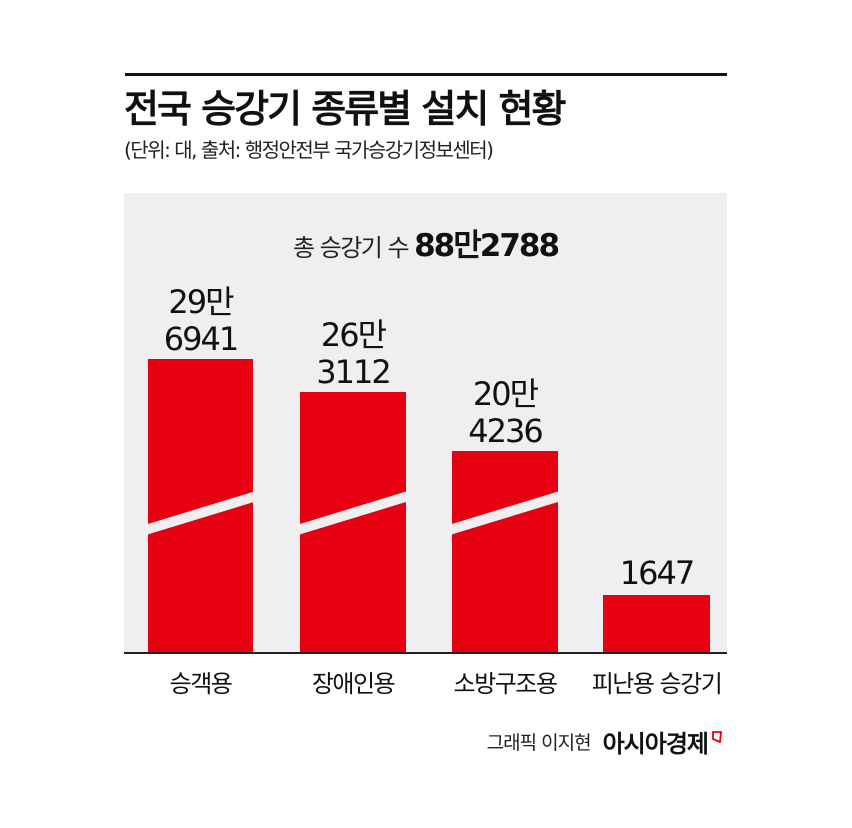 This screenshot has width=852, height=828. Describe the element at coordinates (426, 74) in the screenshot. I see `top-rule` at that location.